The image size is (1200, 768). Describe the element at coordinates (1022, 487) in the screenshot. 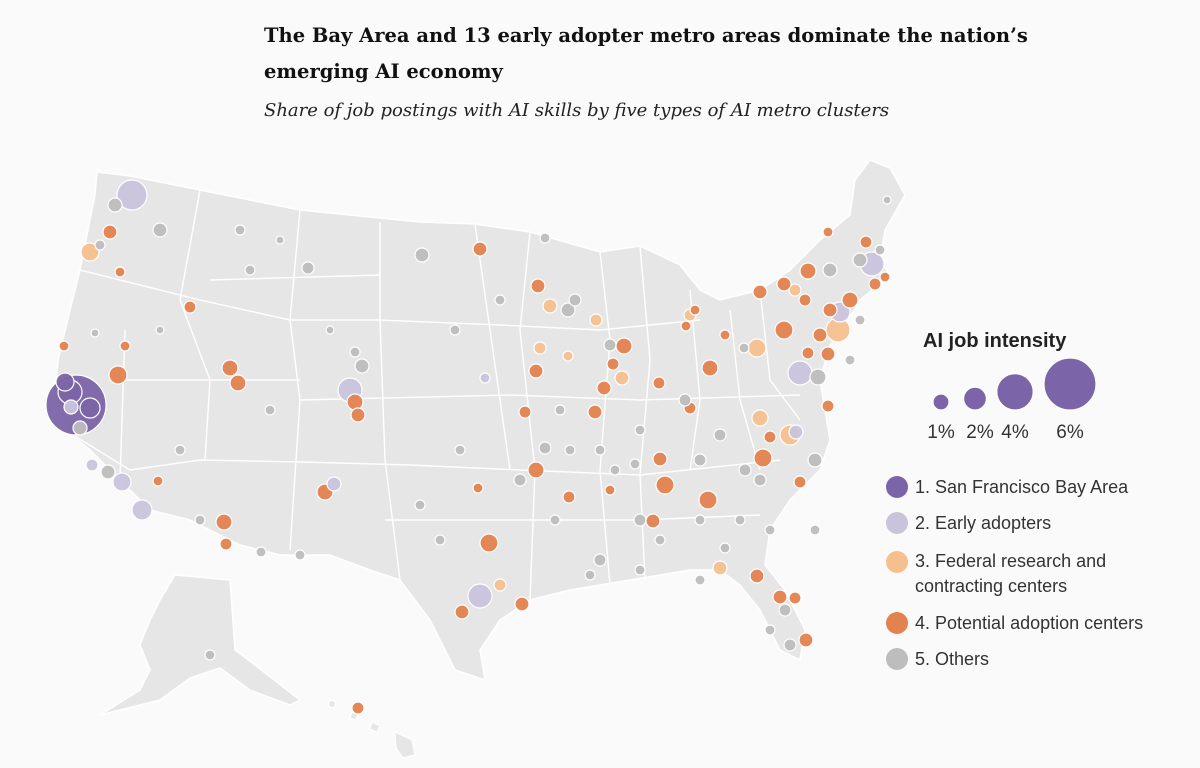

I see `legend-label: 1. San Francisco Bay Area` at that location.